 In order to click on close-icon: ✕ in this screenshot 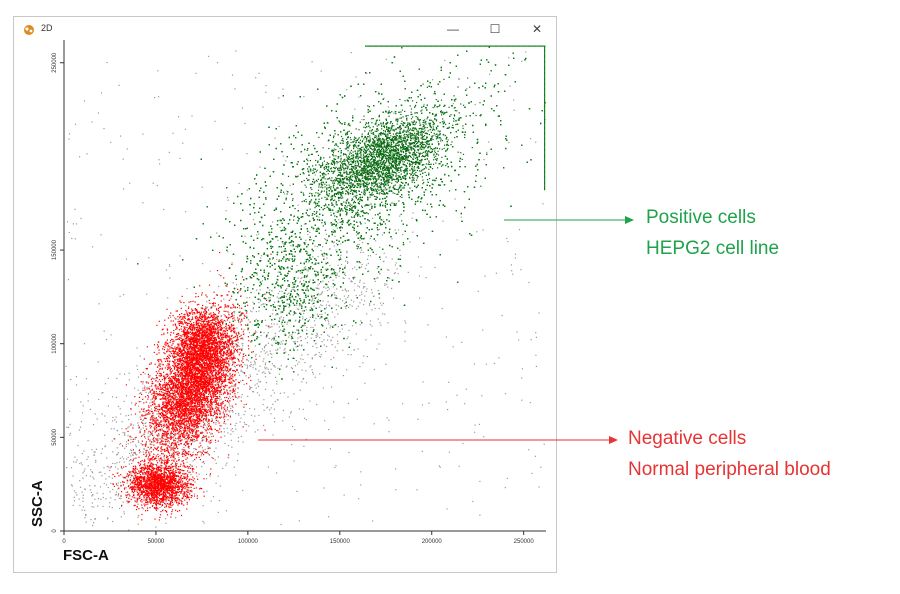, I will do `click(537, 29)`.